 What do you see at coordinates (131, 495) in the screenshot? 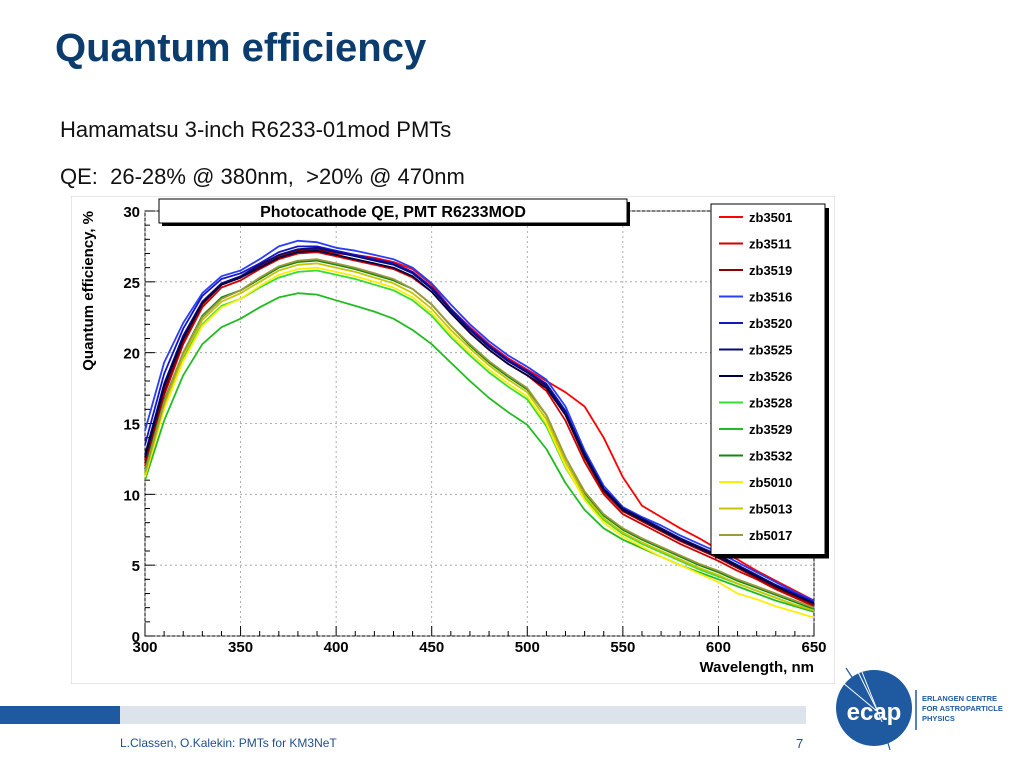
I see `y-tick-label: 10` at bounding box center [131, 495].